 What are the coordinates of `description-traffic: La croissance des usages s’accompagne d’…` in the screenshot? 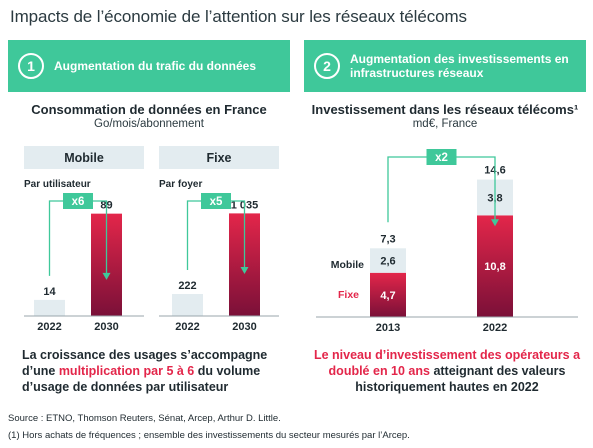 It's located at (157, 371).